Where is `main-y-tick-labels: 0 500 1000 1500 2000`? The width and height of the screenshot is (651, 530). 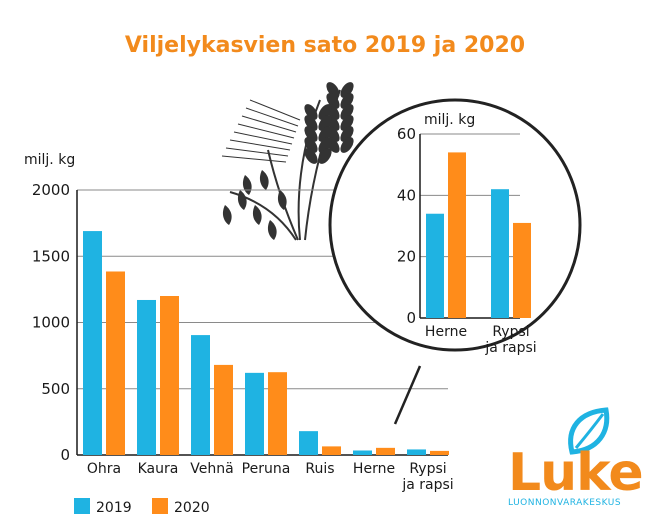
main-y-tick-labels: 0 500 1000 1500 2000 is located at coordinates (51, 322).